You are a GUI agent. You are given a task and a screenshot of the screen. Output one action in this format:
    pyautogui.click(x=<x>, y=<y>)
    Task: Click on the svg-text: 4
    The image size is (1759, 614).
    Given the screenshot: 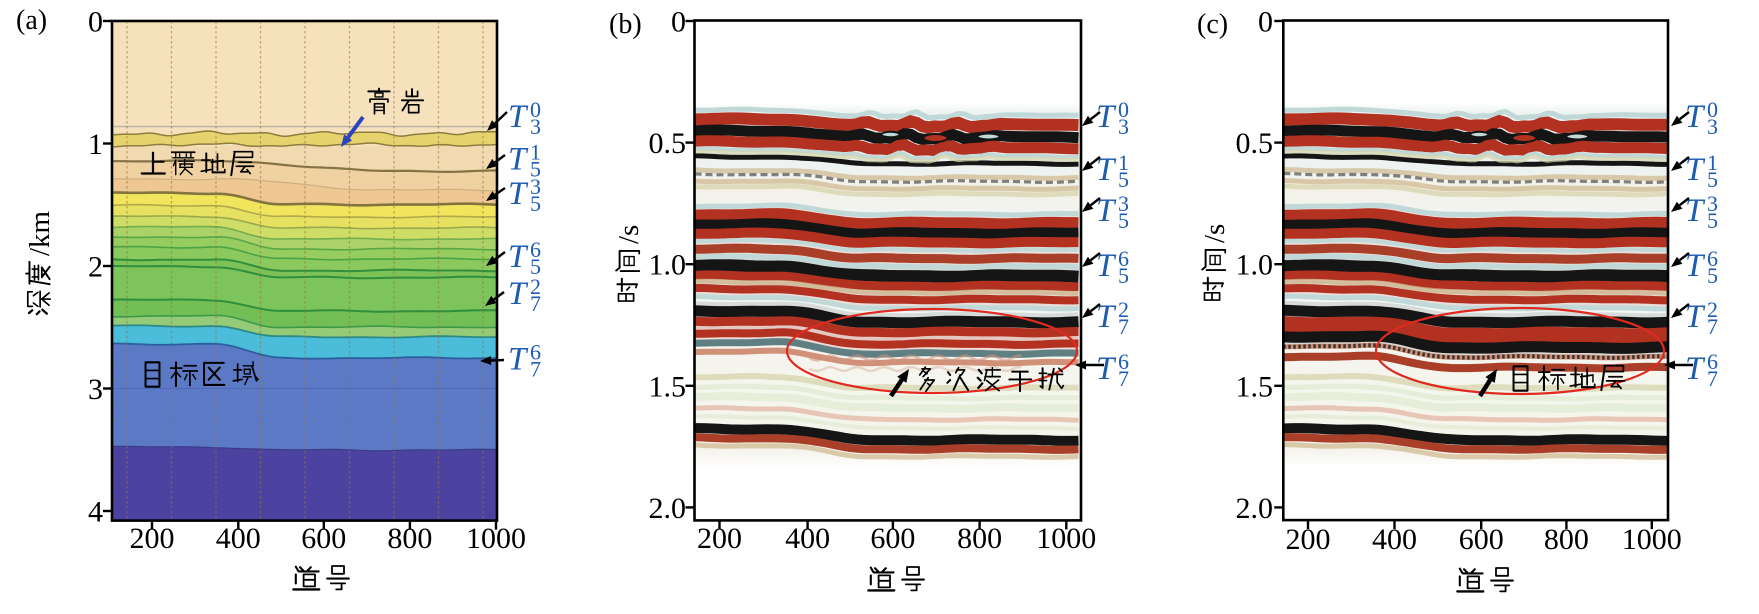 What is the action you would take?
    pyautogui.click(x=95, y=512)
    